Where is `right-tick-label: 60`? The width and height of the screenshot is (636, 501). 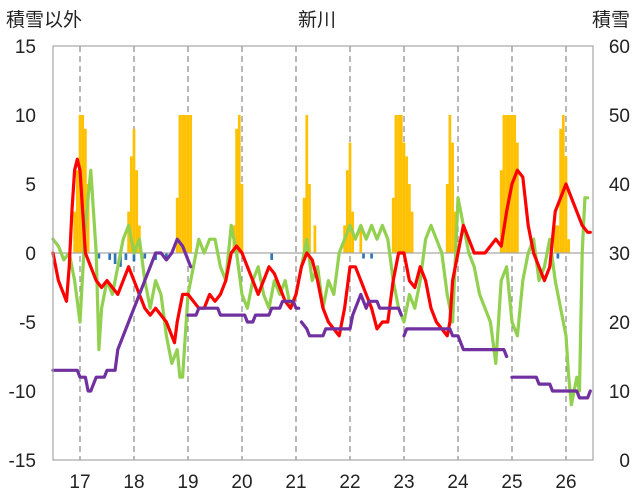 right-tick-label: 60 is located at coordinates (619, 47).